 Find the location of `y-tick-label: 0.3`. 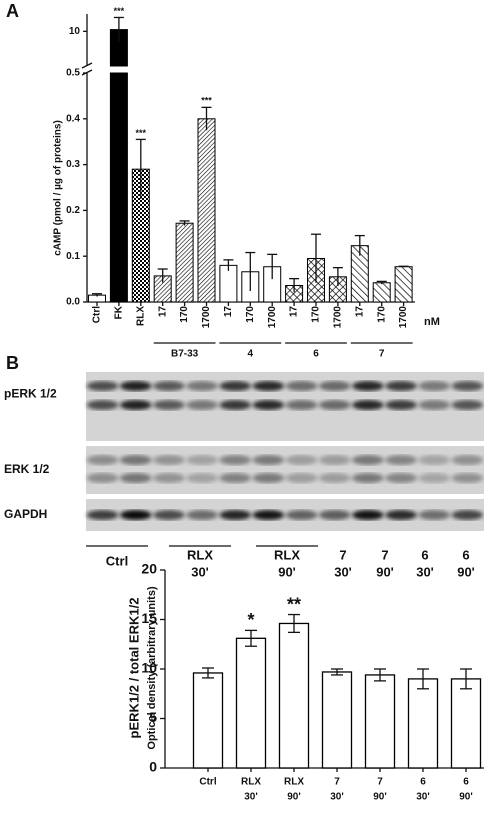

y-tick-label: 0.3 is located at coordinates (73, 164).